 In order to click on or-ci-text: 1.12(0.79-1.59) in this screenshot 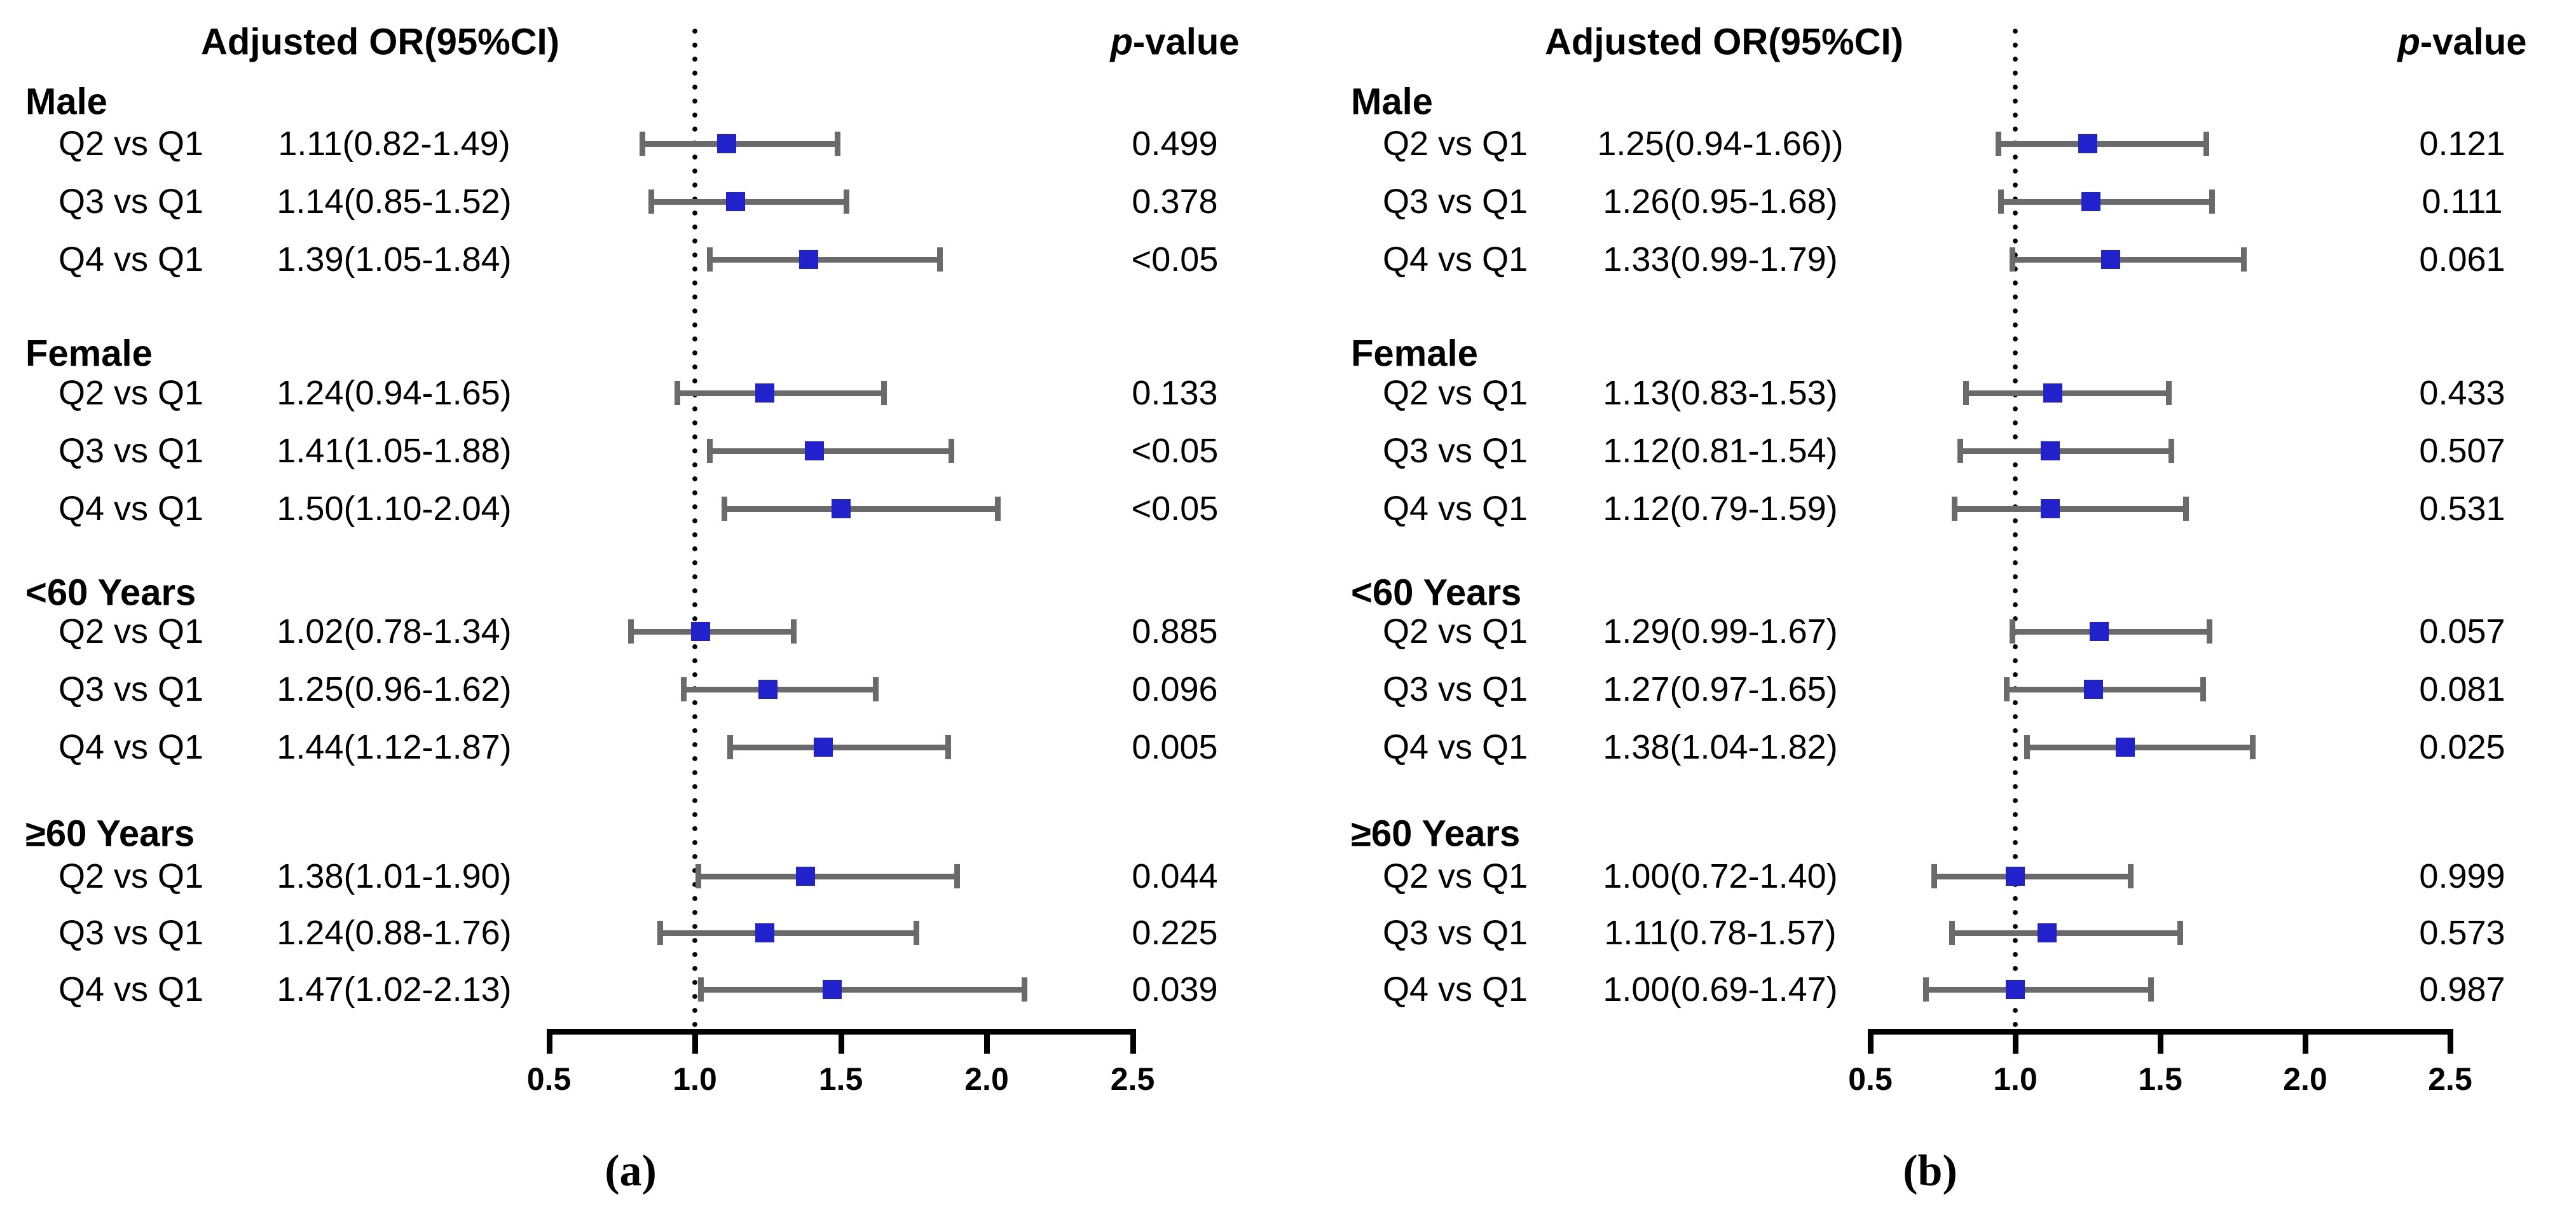, I will do `click(1720, 509)`.